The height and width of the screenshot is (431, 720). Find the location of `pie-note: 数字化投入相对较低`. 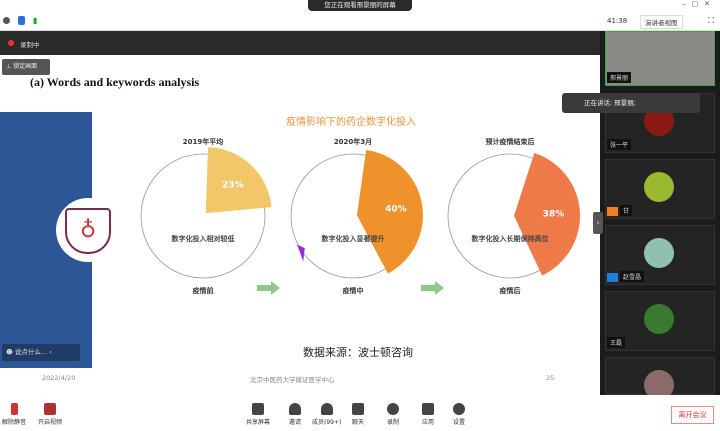

pie-note: 数字化投入相对较低 is located at coordinates (203, 238).